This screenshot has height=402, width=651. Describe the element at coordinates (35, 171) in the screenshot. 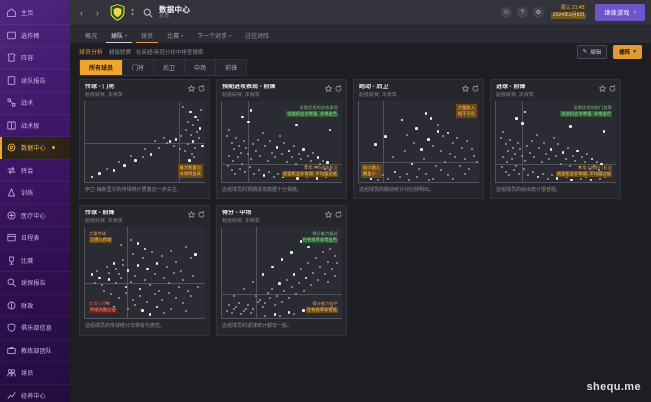

I see `sidebar-item-8: 转会` at that location.